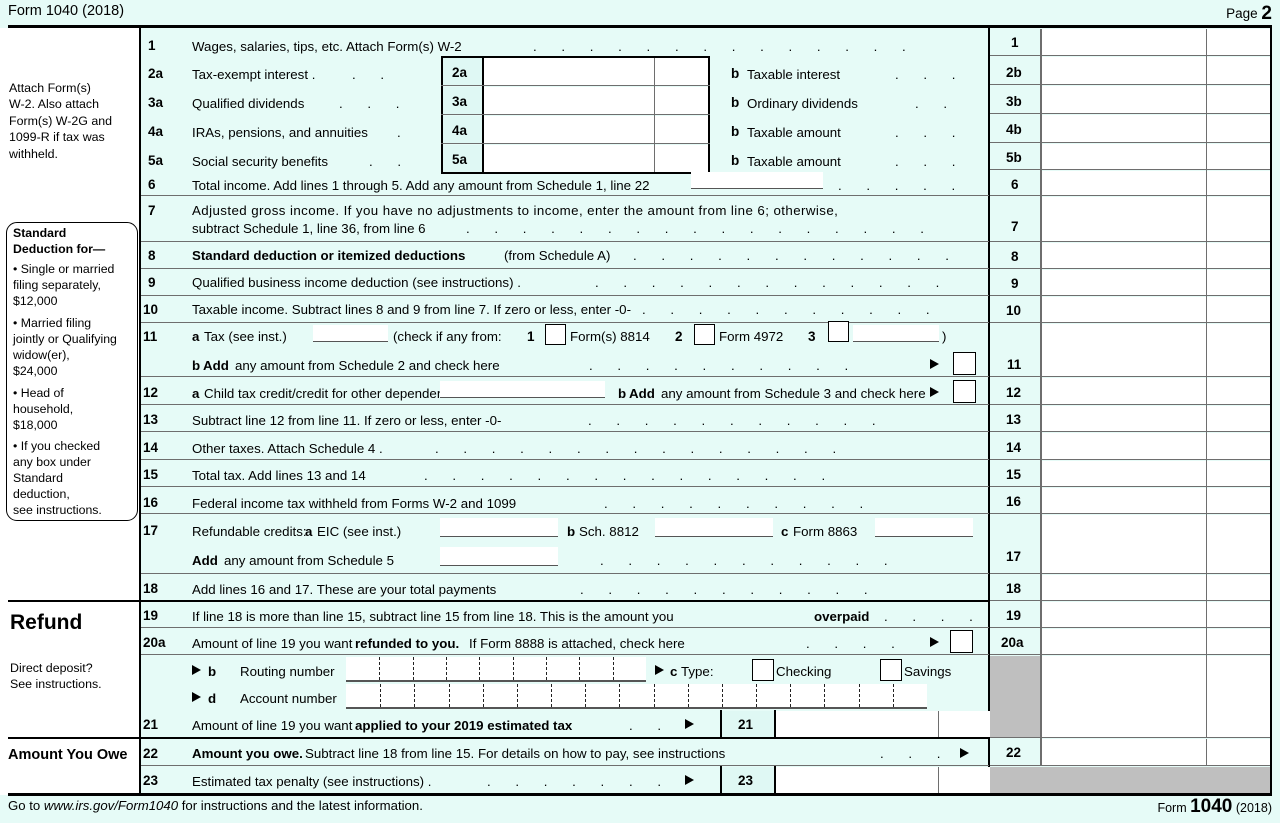 Image resolution: width=1280 pixels, height=823 pixels. I want to click on ref-6: 6, so click(1015, 184).